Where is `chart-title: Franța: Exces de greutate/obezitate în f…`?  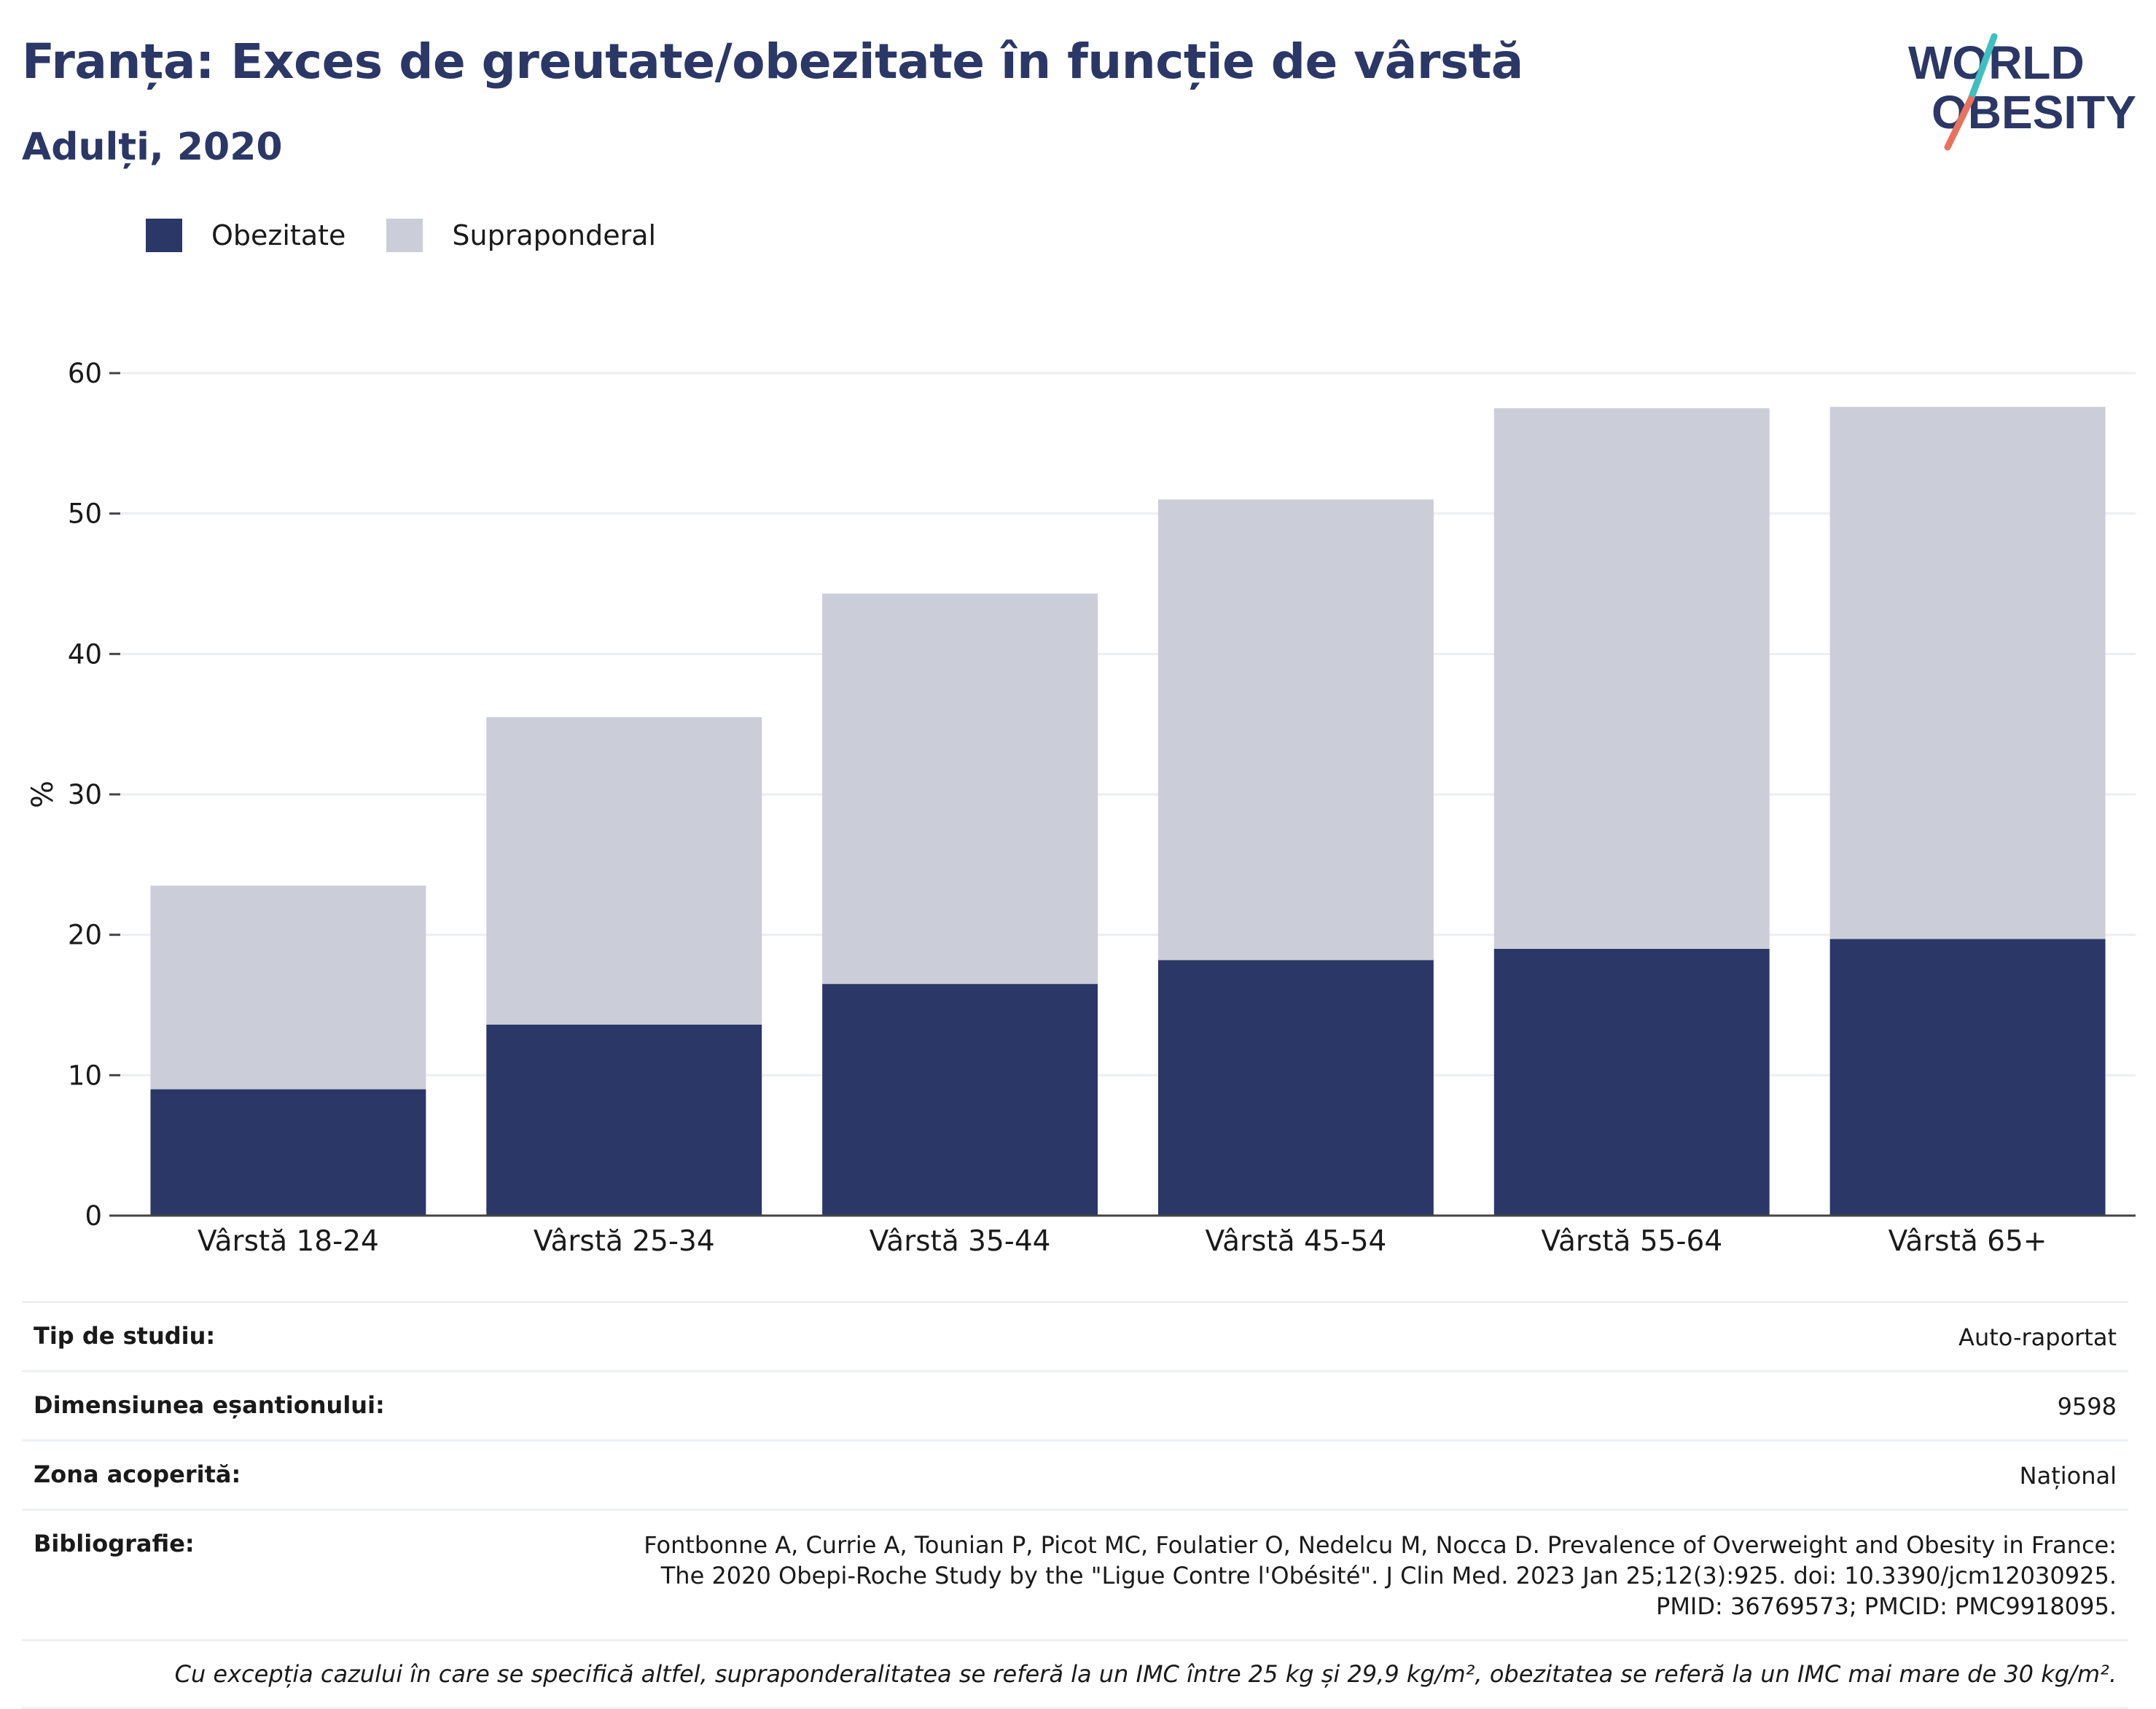 chart-title: Franța: Exces de greutate/obezitate în f… is located at coordinates (773, 62).